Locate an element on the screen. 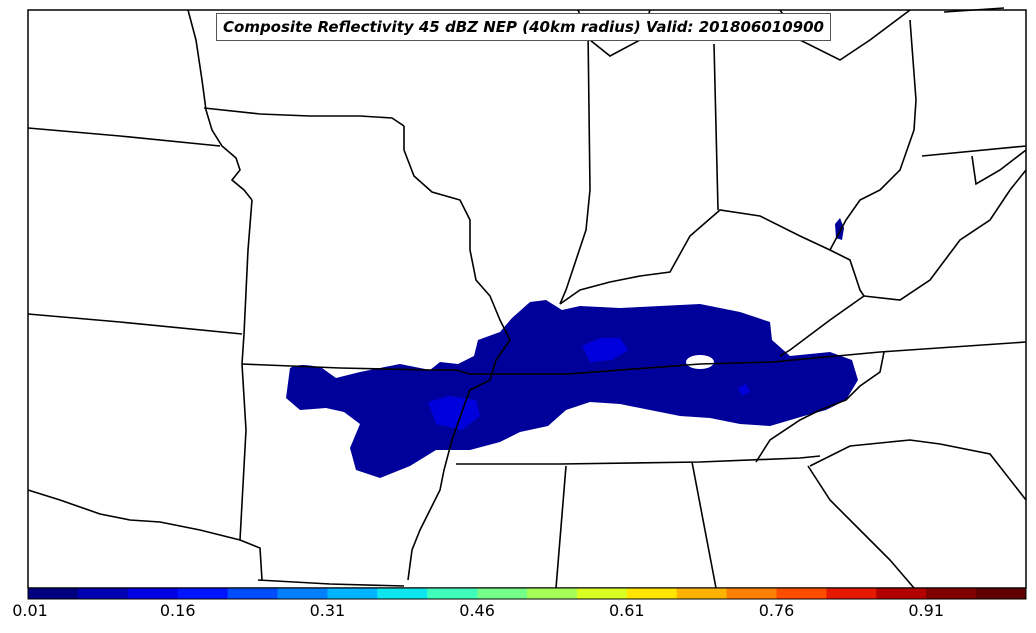  boundary-illinois-indiana is located at coordinates (575, 167).